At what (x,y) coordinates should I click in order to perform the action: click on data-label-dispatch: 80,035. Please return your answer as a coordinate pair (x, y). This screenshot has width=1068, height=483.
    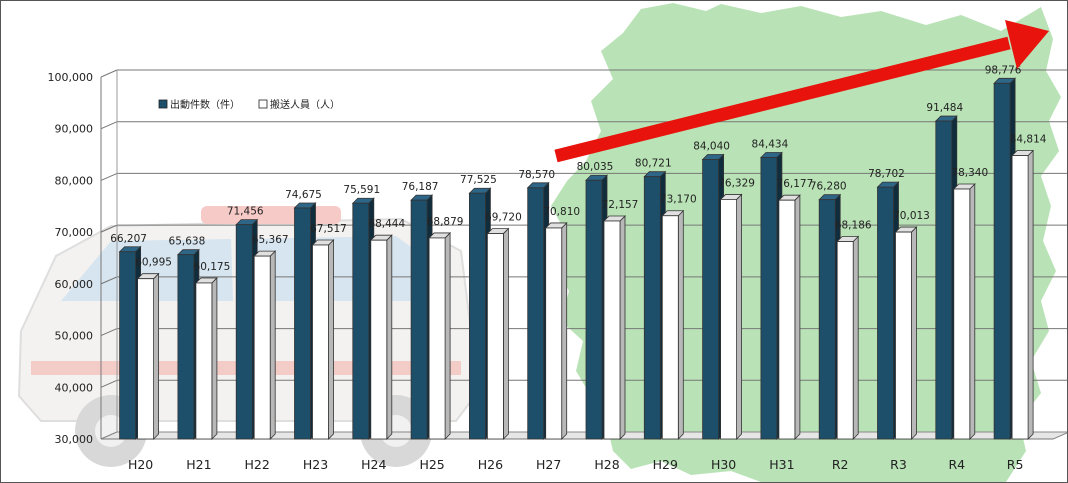
    Looking at the image, I should click on (595, 167).